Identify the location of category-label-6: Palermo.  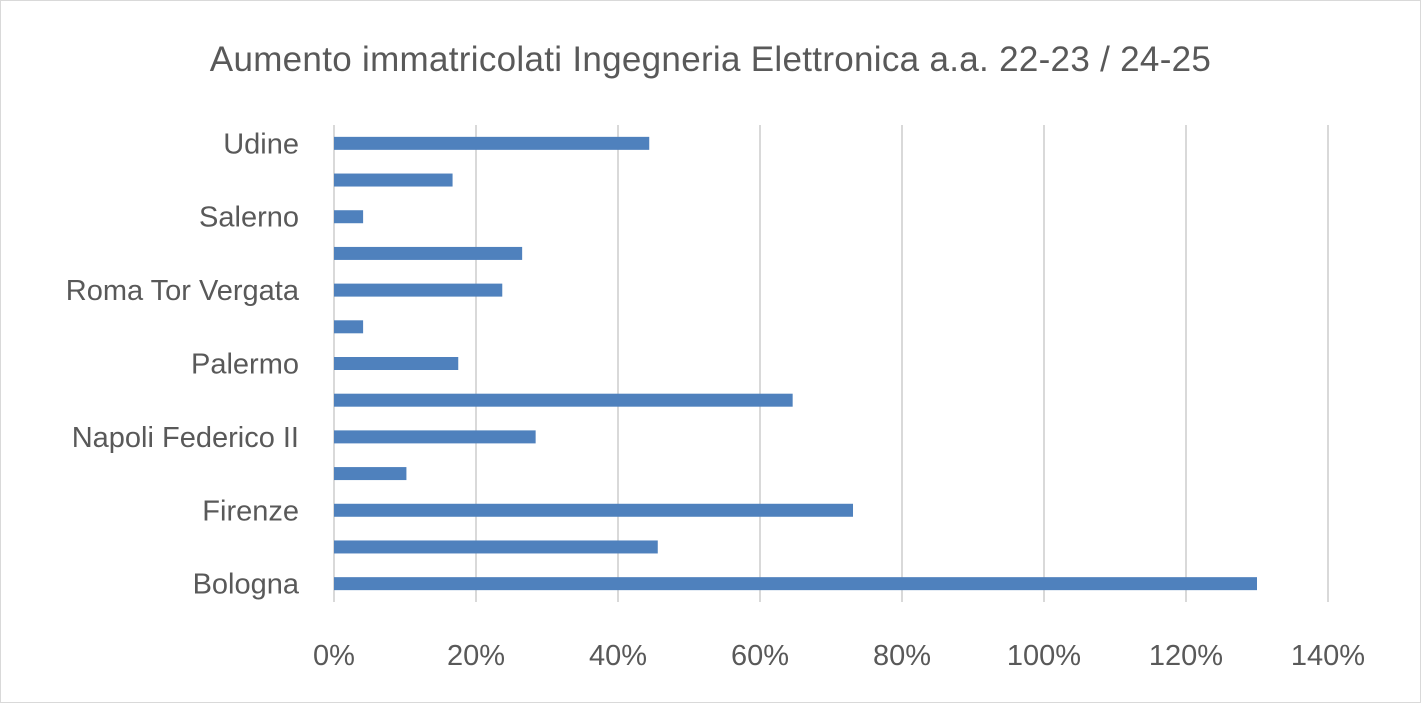
(245, 365).